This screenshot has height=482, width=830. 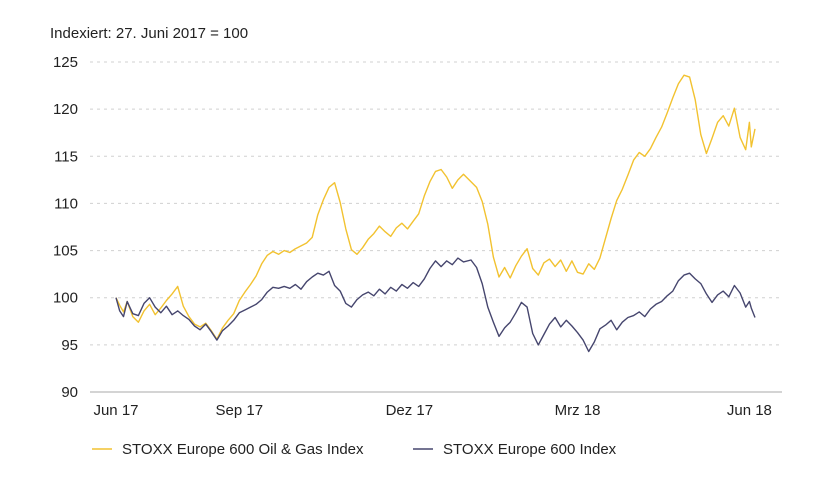 What do you see at coordinates (578, 410) in the screenshot?
I see `x-tick-label: Mrz 18` at bounding box center [578, 410].